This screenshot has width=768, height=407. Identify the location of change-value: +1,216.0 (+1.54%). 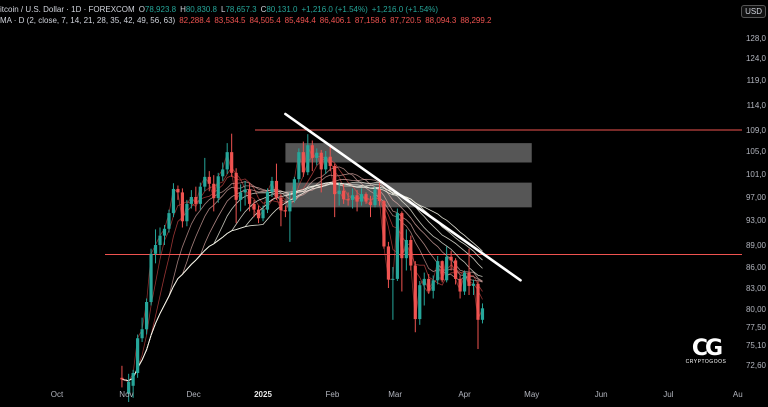
(334, 9).